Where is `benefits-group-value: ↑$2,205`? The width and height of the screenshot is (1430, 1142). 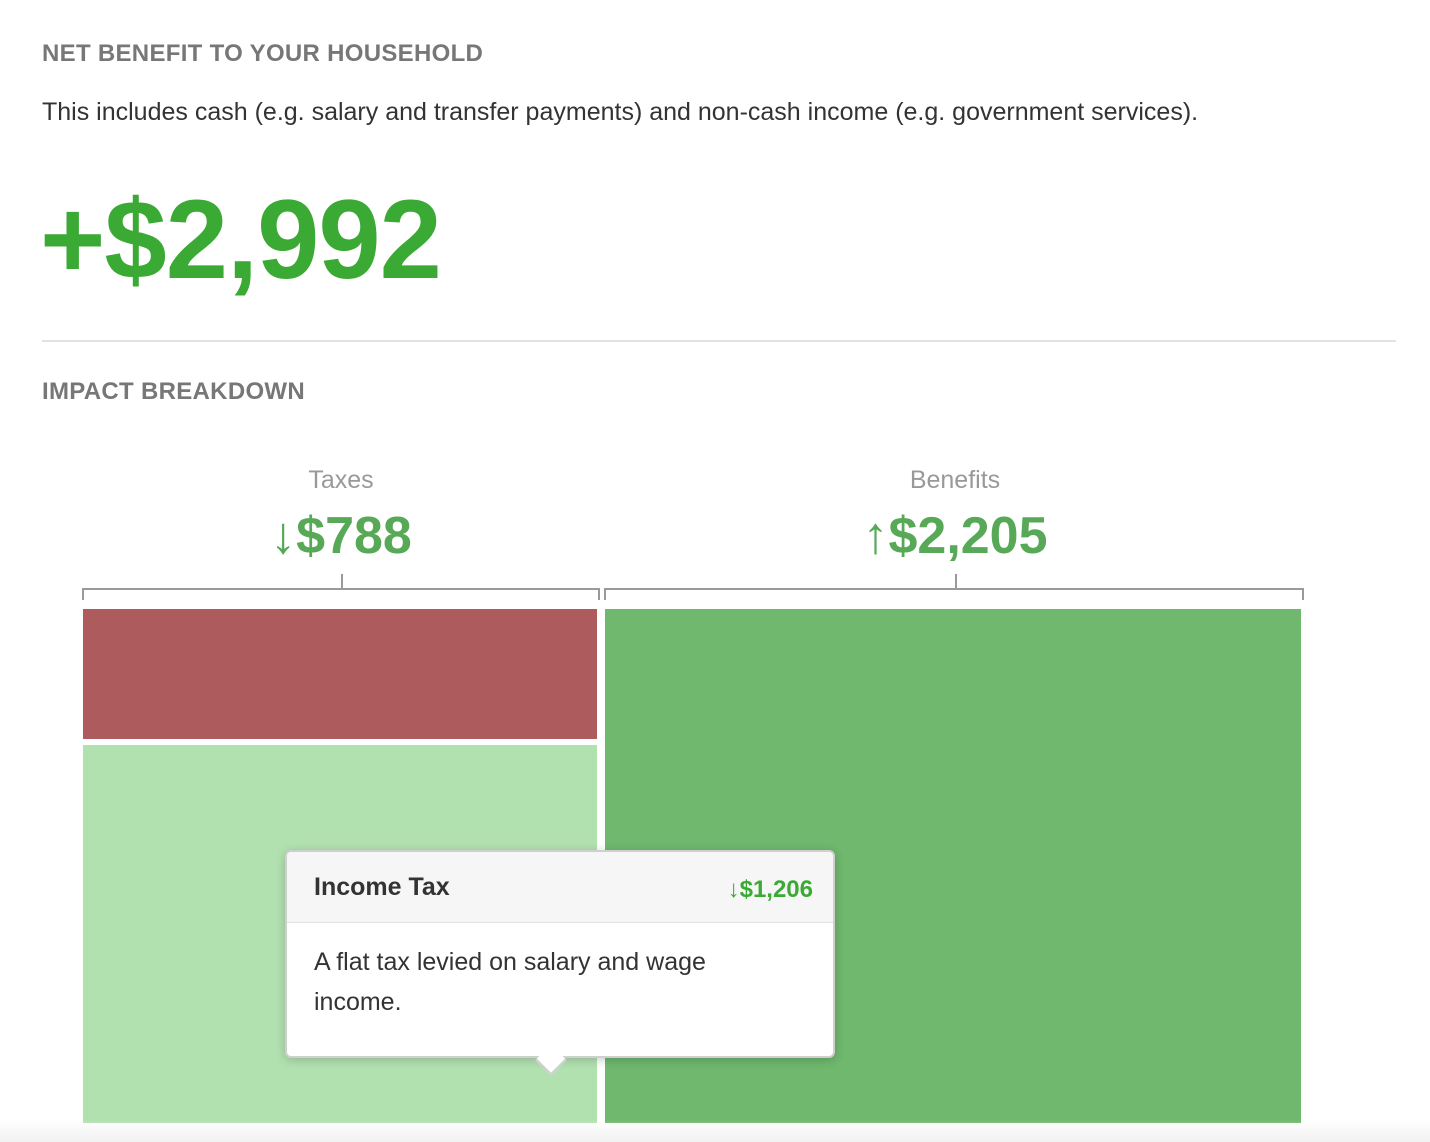
benefits-group-value: ↑$2,205 is located at coordinates (954, 536).